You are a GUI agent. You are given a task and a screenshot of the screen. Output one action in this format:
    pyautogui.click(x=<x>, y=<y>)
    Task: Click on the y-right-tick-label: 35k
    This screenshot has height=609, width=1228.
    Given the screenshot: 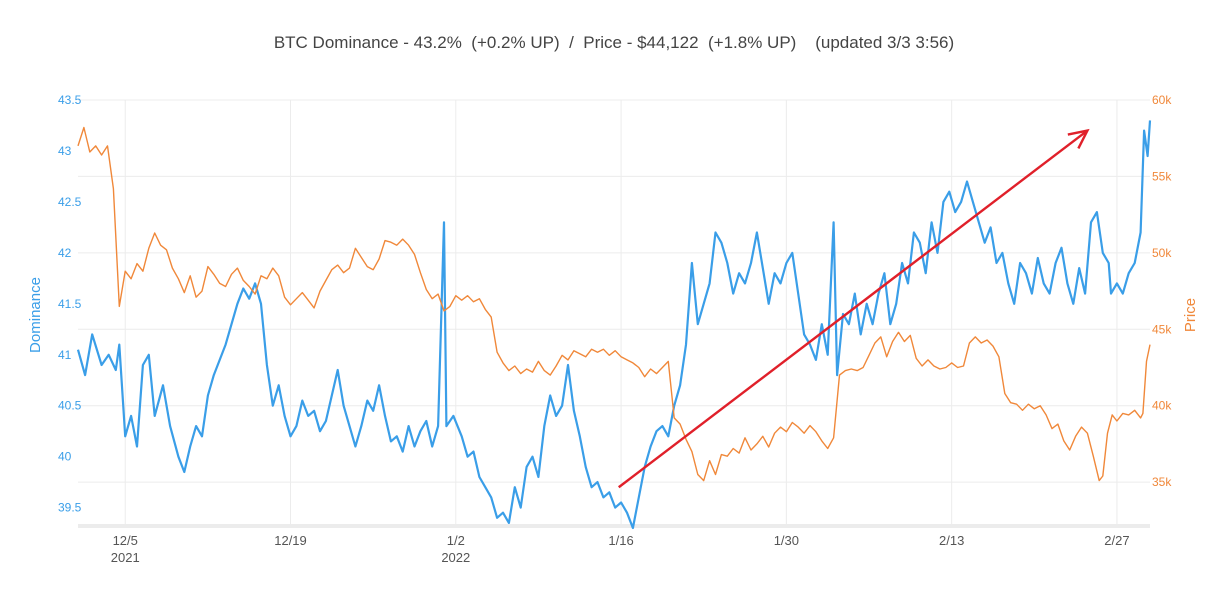 What is the action you would take?
    pyautogui.click(x=1162, y=482)
    